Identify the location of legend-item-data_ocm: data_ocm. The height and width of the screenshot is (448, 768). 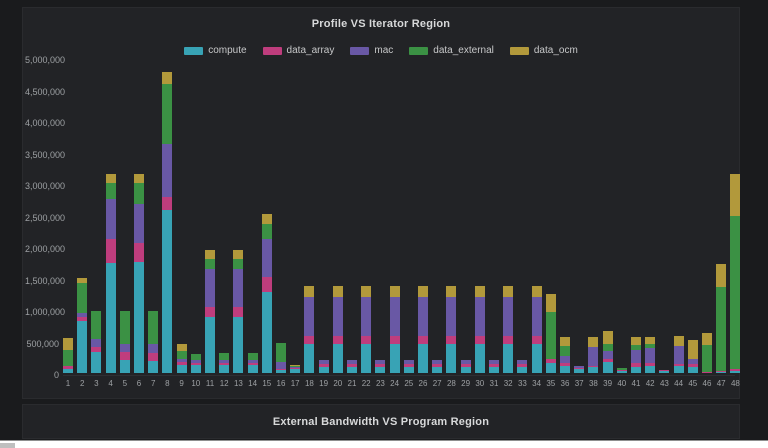
(543, 50).